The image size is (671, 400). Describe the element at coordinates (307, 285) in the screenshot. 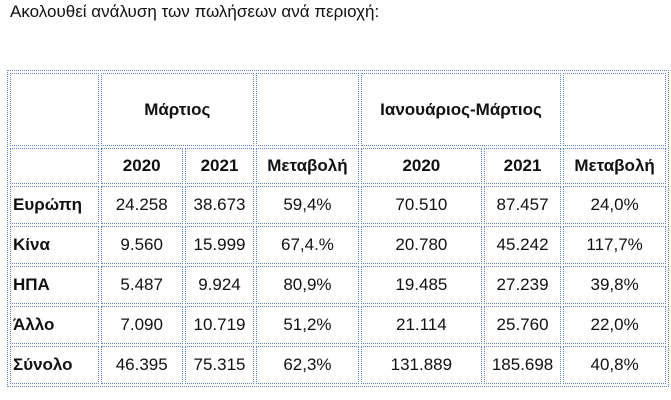

I see `table-cell: 80,9%` at that location.